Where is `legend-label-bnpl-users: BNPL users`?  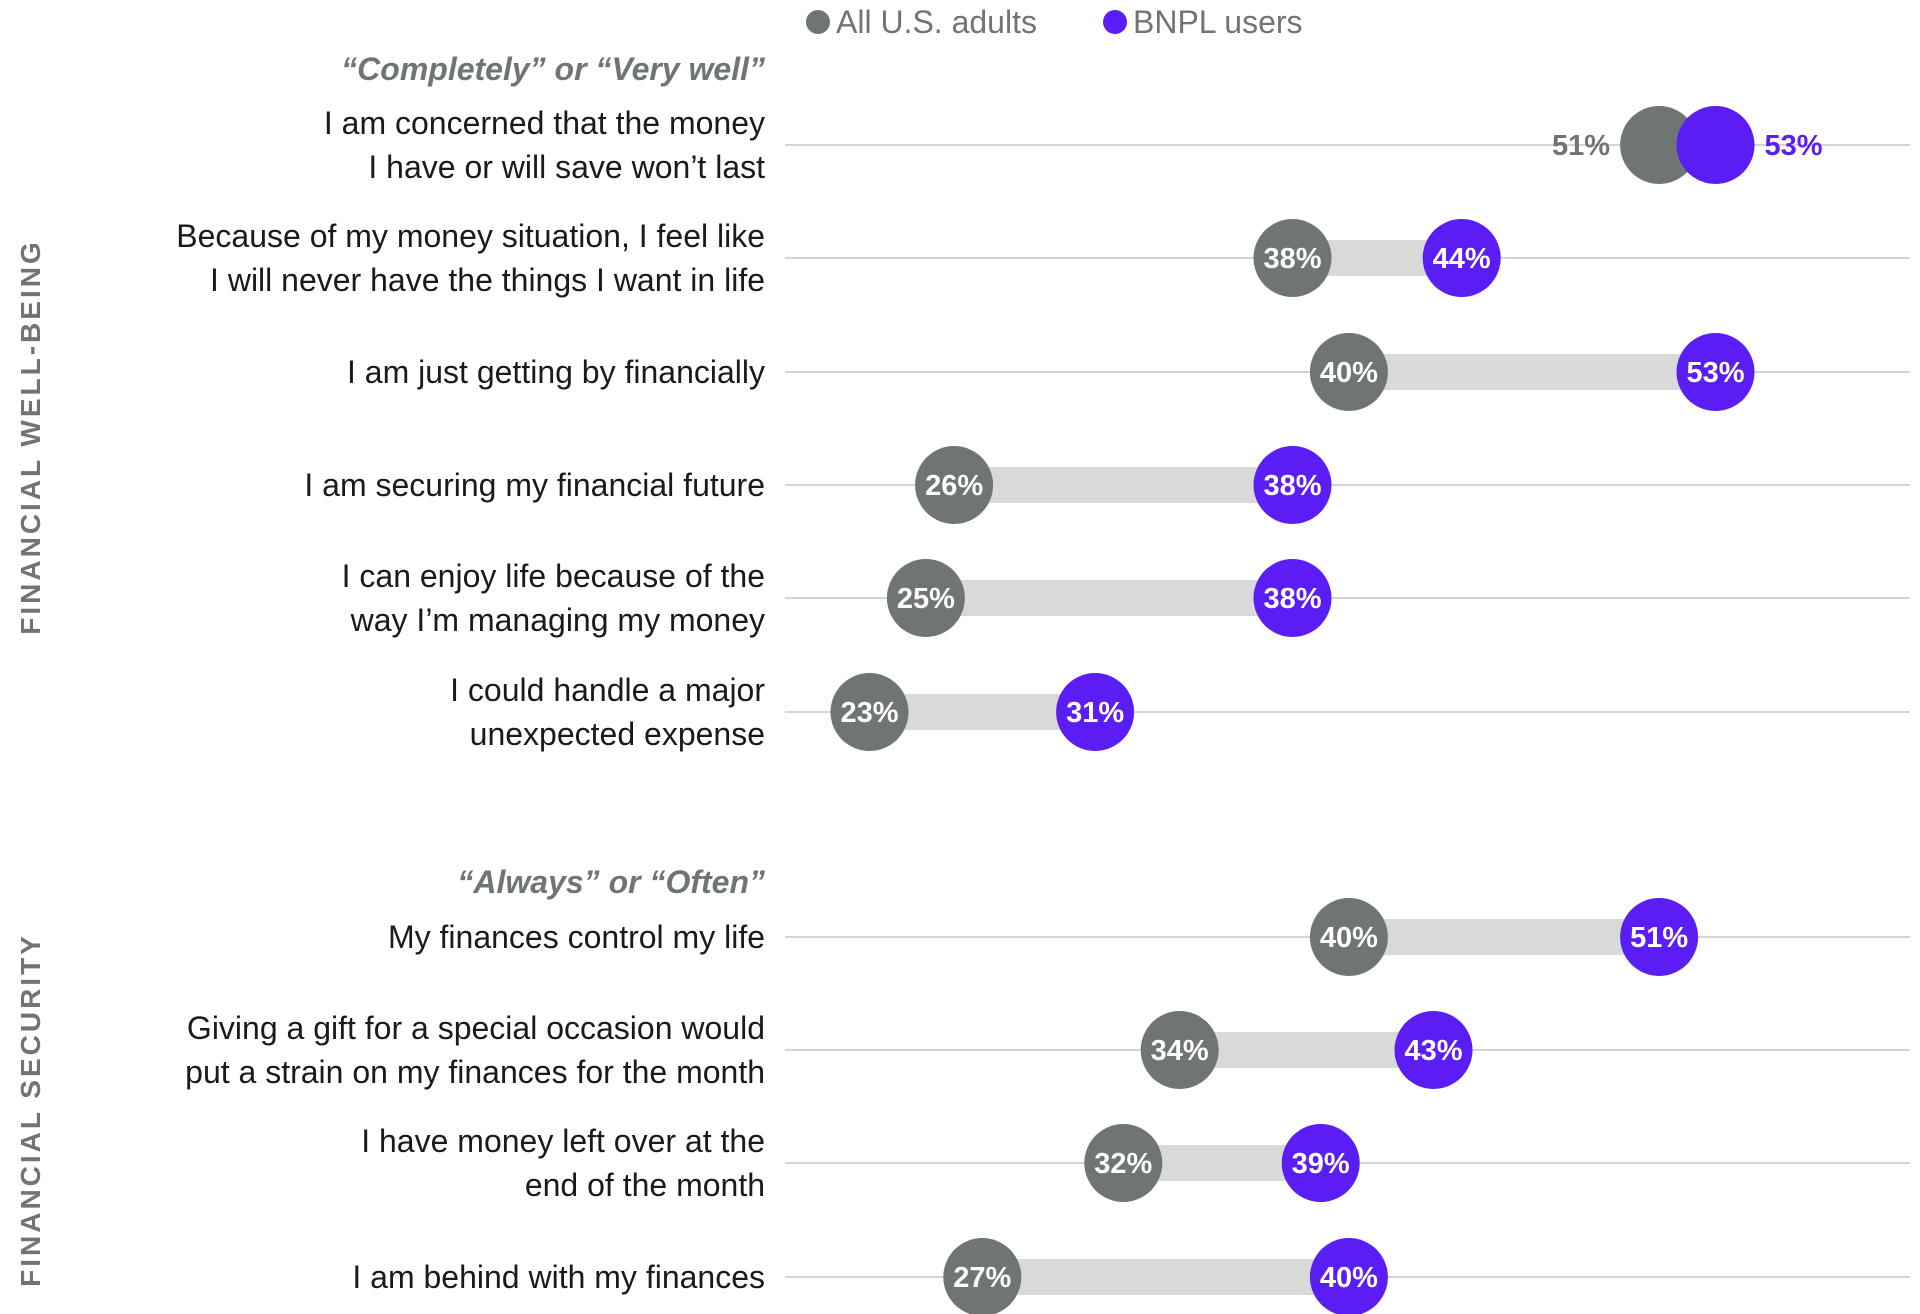 legend-label-bnpl-users: BNPL users is located at coordinates (1218, 22).